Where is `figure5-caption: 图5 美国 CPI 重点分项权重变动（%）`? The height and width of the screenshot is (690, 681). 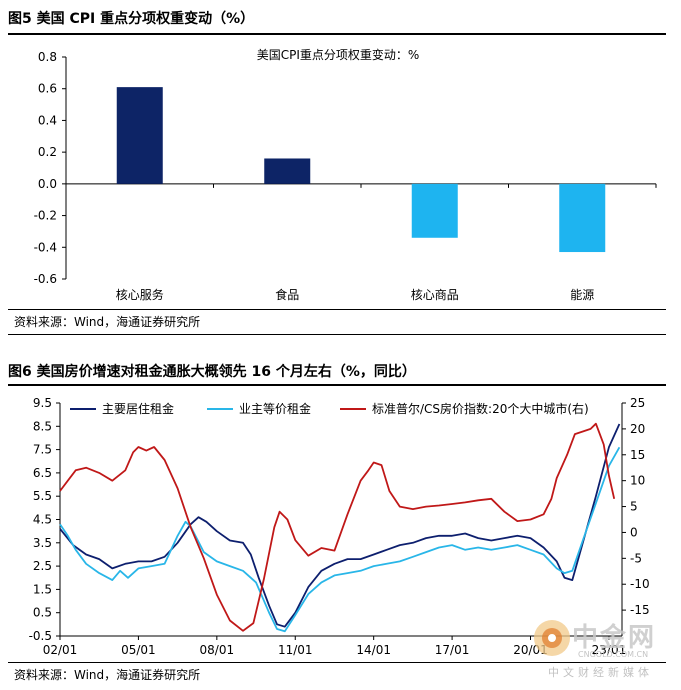
figure5-caption: 图5 美国 CPI 重点分项权重变动（%） is located at coordinates (131, 19).